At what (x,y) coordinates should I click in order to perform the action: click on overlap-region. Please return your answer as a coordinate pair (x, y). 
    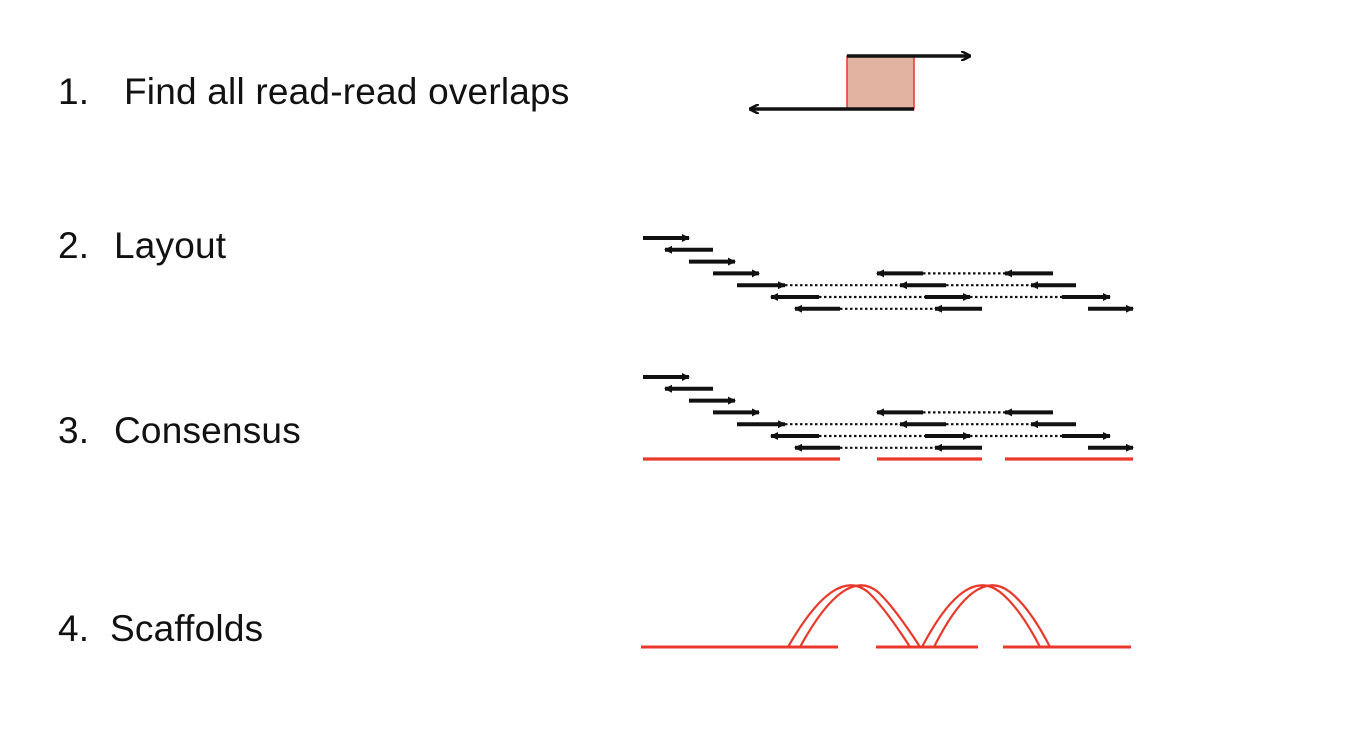
    Looking at the image, I should click on (880, 82).